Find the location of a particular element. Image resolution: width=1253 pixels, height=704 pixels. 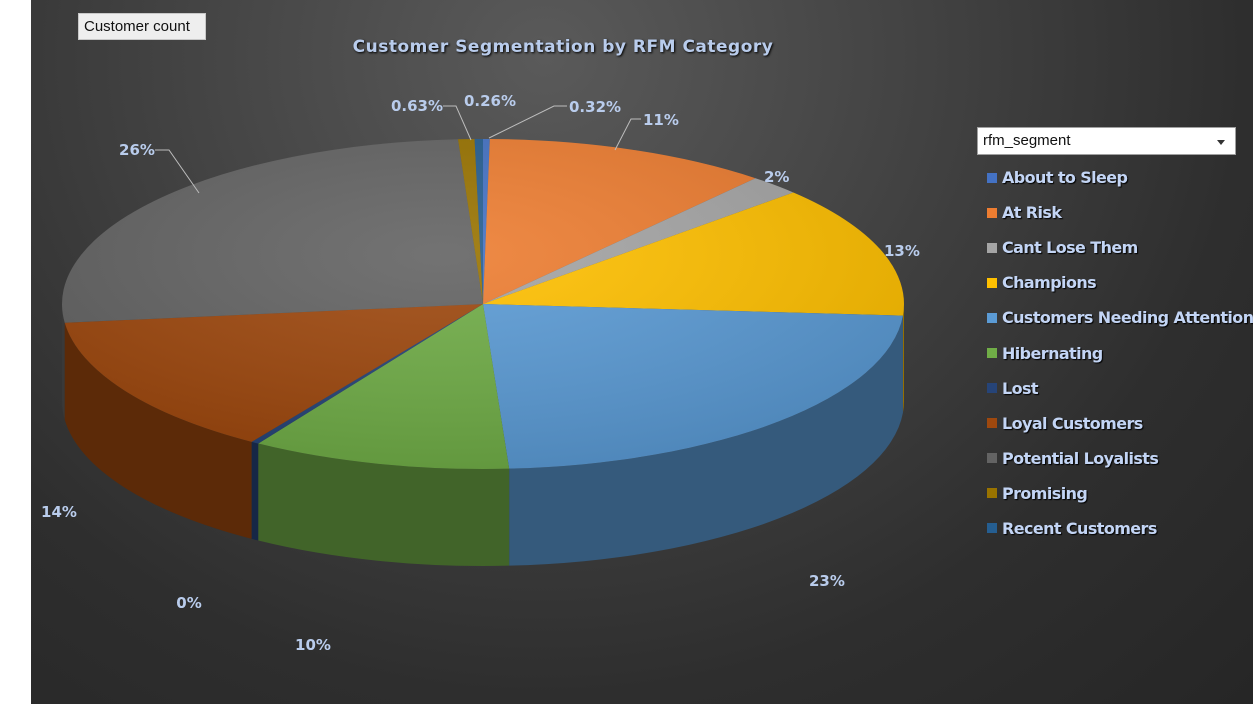

legend-label: Customers Needing Attention is located at coordinates (1127, 318).